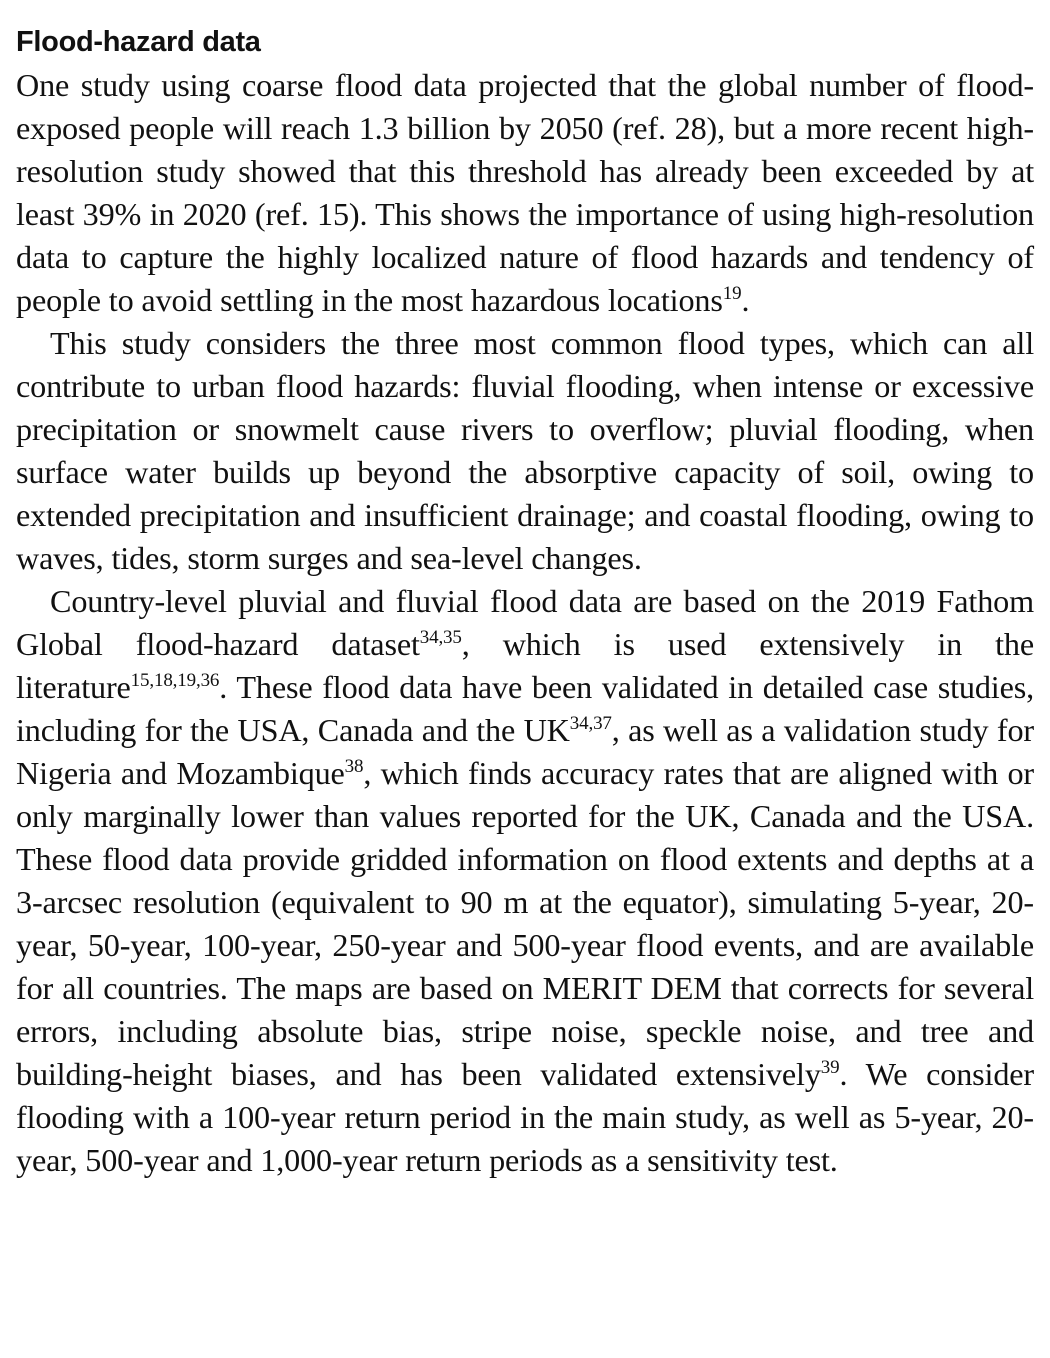  What do you see at coordinates (745, 300) in the screenshot?
I see `text-run: .` at bounding box center [745, 300].